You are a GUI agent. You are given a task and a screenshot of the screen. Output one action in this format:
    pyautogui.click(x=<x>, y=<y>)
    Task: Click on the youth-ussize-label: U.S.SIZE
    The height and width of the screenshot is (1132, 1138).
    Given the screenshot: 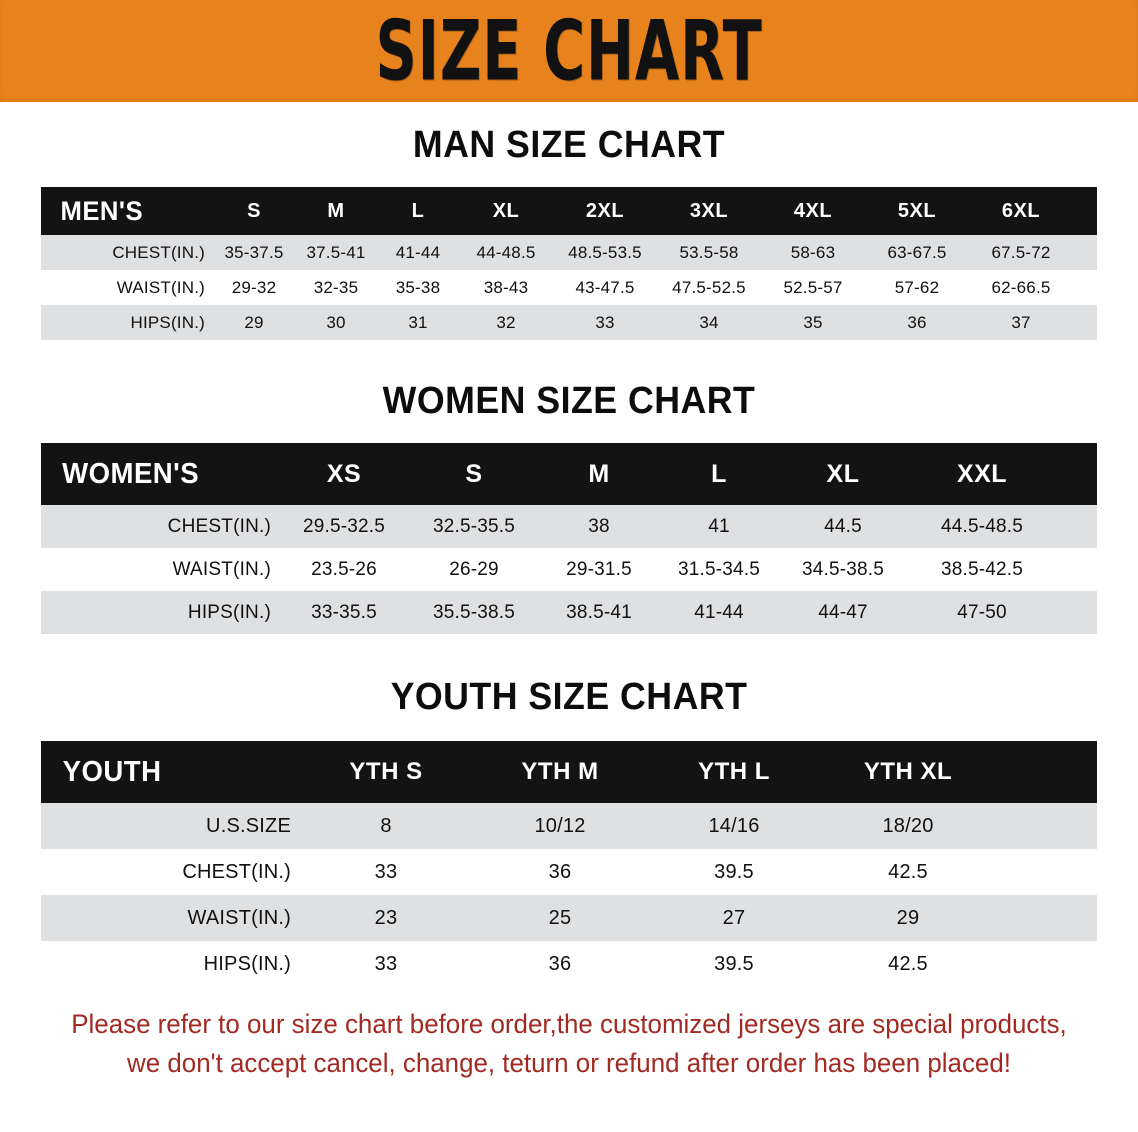 What is the action you would take?
    pyautogui.click(x=248, y=825)
    